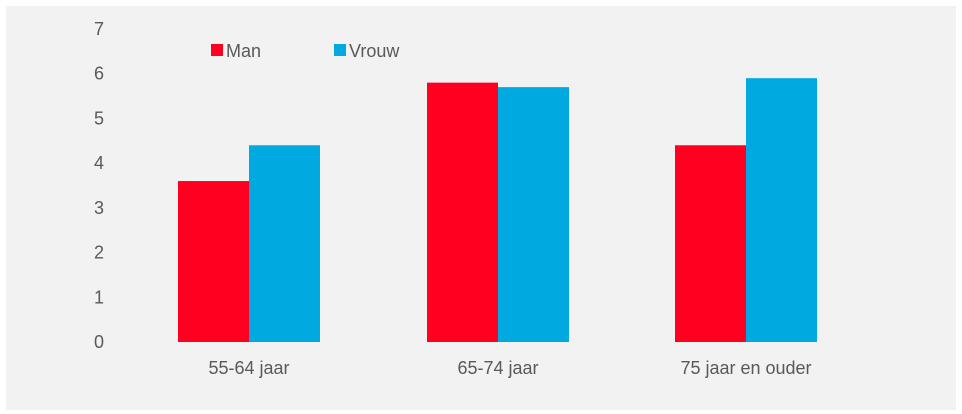  Describe the element at coordinates (217, 50) in the screenshot. I see `legend-swatch-man` at that location.